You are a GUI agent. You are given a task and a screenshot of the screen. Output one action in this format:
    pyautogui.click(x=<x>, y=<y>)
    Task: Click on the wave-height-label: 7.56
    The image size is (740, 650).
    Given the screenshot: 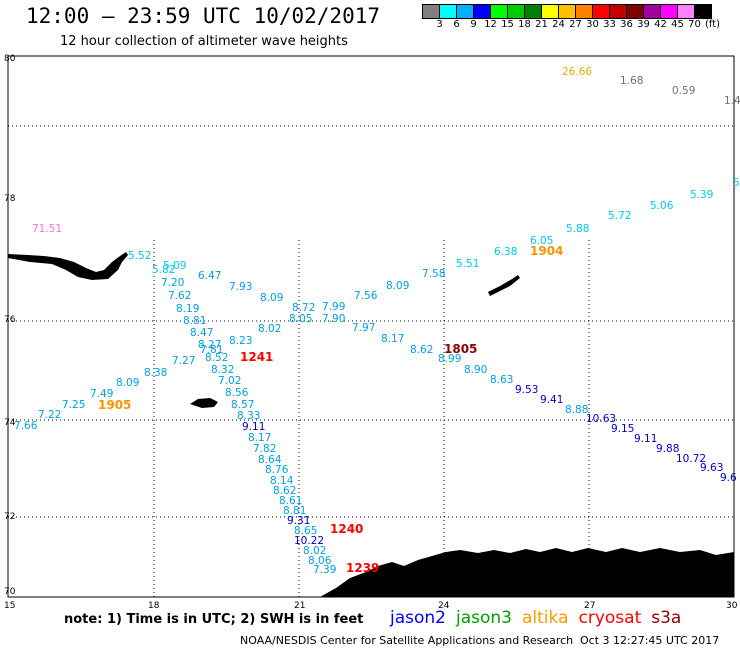 What is the action you would take?
    pyautogui.click(x=366, y=296)
    